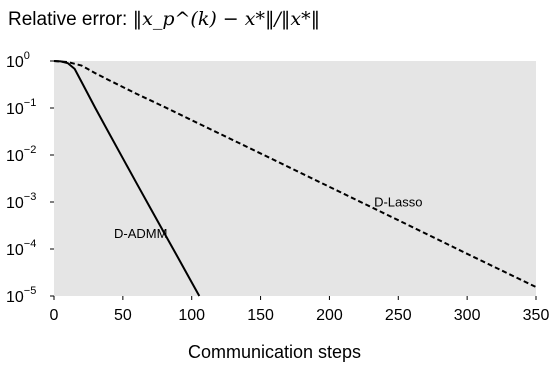 The width and height of the screenshot is (549, 370). Describe the element at coordinates (18, 60) in the screenshot. I see `y-tick-label: 10⁰` at that location.